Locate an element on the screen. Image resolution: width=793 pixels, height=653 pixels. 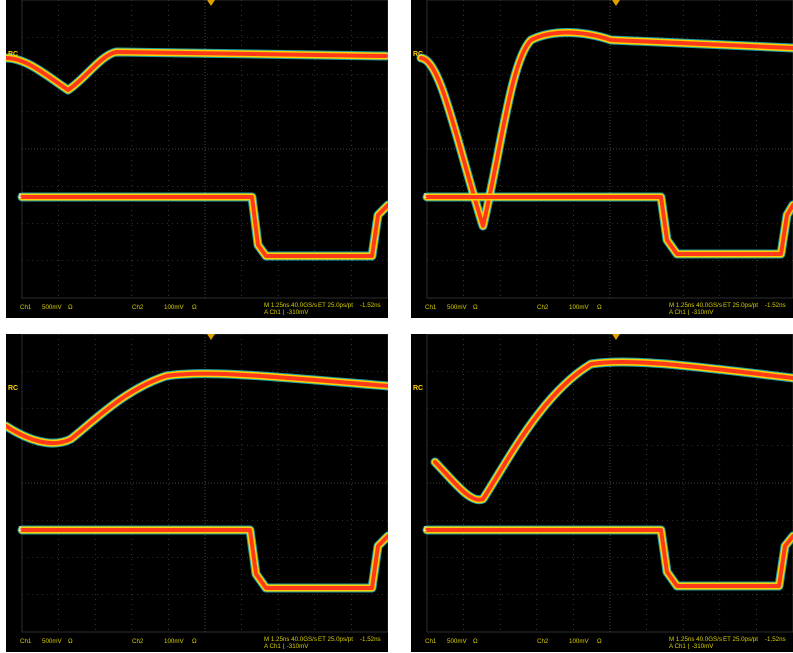
ch1-trace is located at coordinates (202, 226).